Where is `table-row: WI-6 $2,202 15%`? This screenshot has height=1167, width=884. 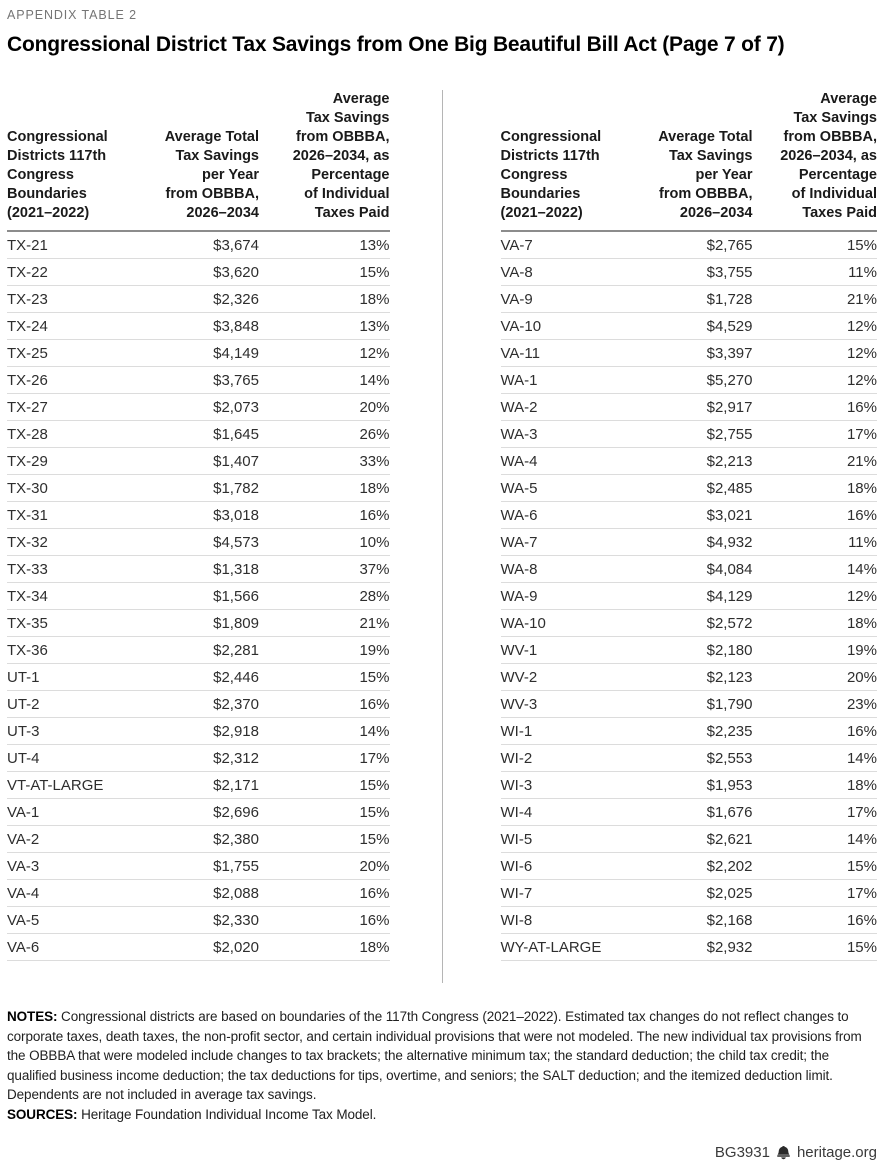
table-row: WI-6 $2,202 15% is located at coordinates (688, 866).